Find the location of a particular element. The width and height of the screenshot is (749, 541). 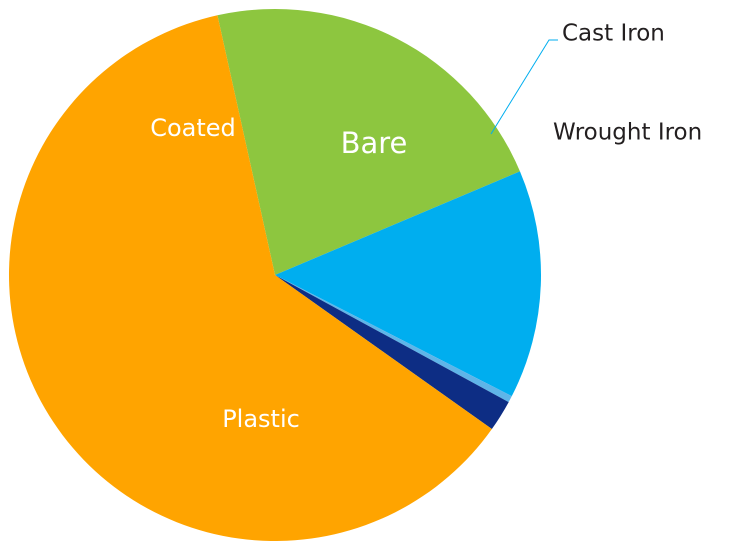

leader-lines is located at coordinates (524, 87).